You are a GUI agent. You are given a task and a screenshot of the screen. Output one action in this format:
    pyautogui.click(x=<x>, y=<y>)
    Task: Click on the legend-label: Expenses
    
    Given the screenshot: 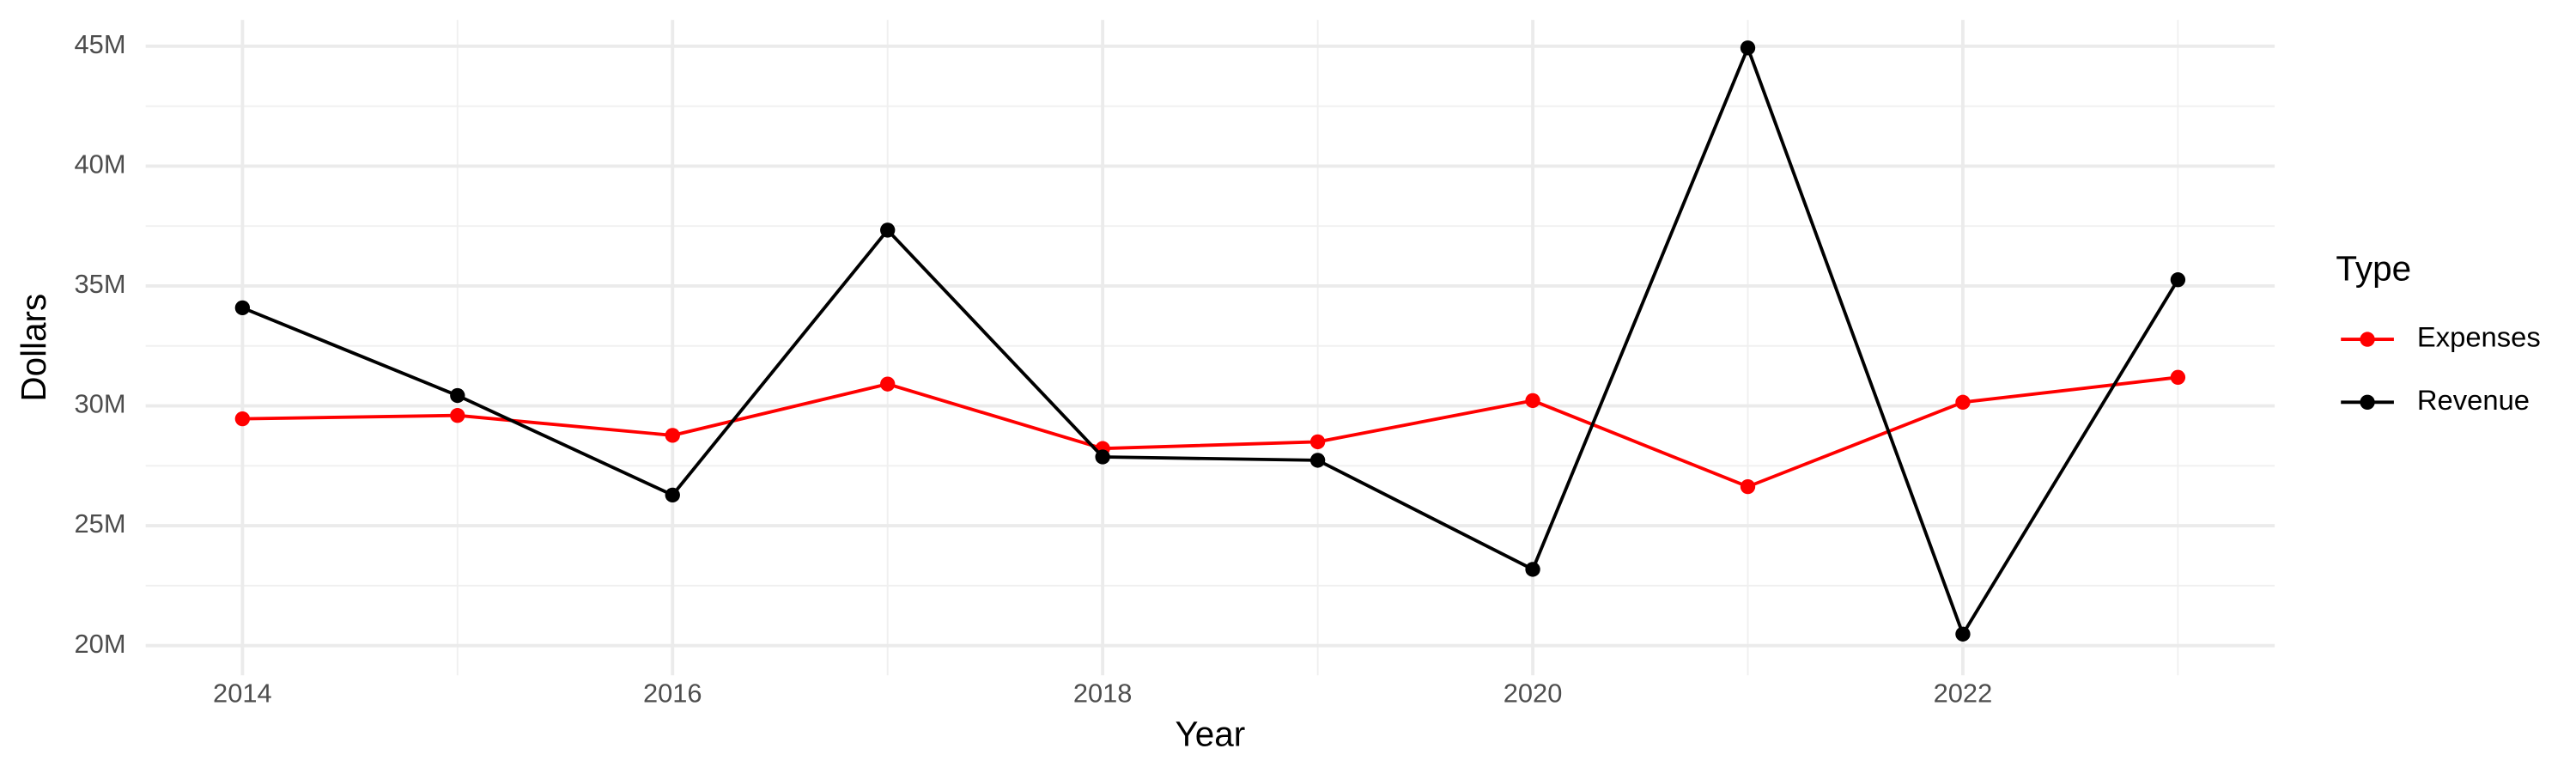 What is the action you would take?
    pyautogui.click(x=2479, y=337)
    